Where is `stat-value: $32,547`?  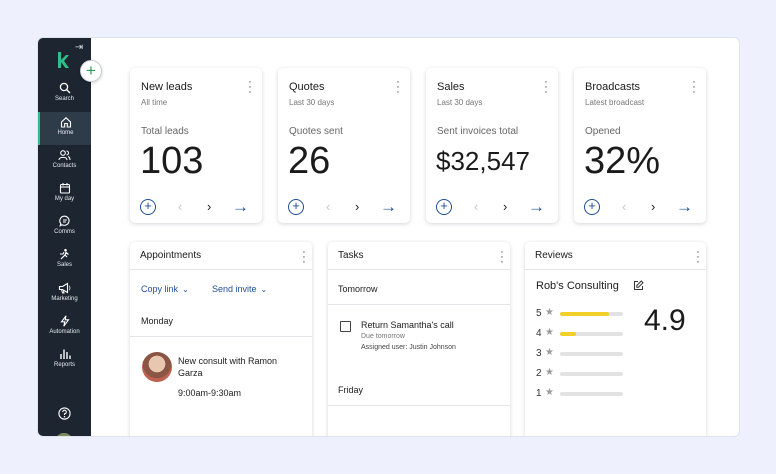
stat-value: $32,547 is located at coordinates (483, 161).